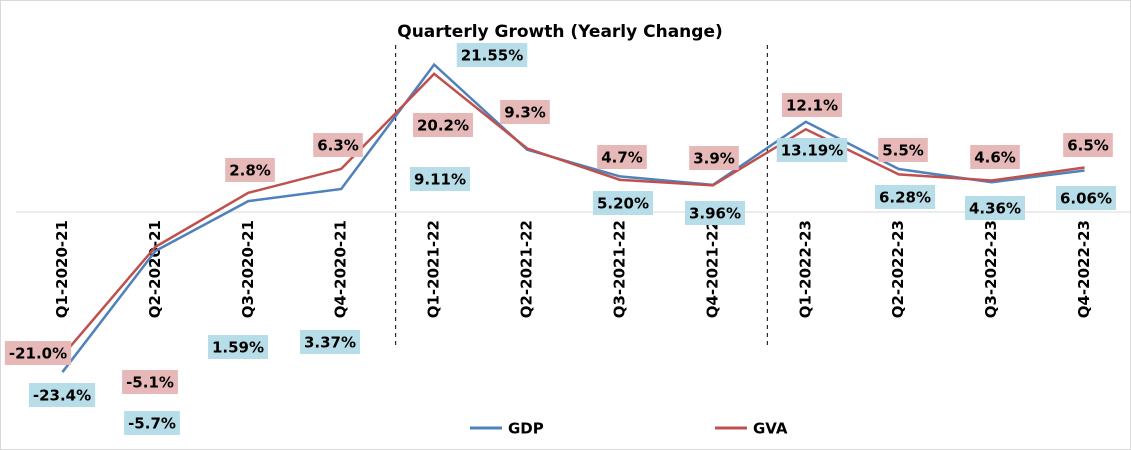 The width and height of the screenshot is (1131, 450). I want to click on data-label: 6.06%, so click(1086, 199).